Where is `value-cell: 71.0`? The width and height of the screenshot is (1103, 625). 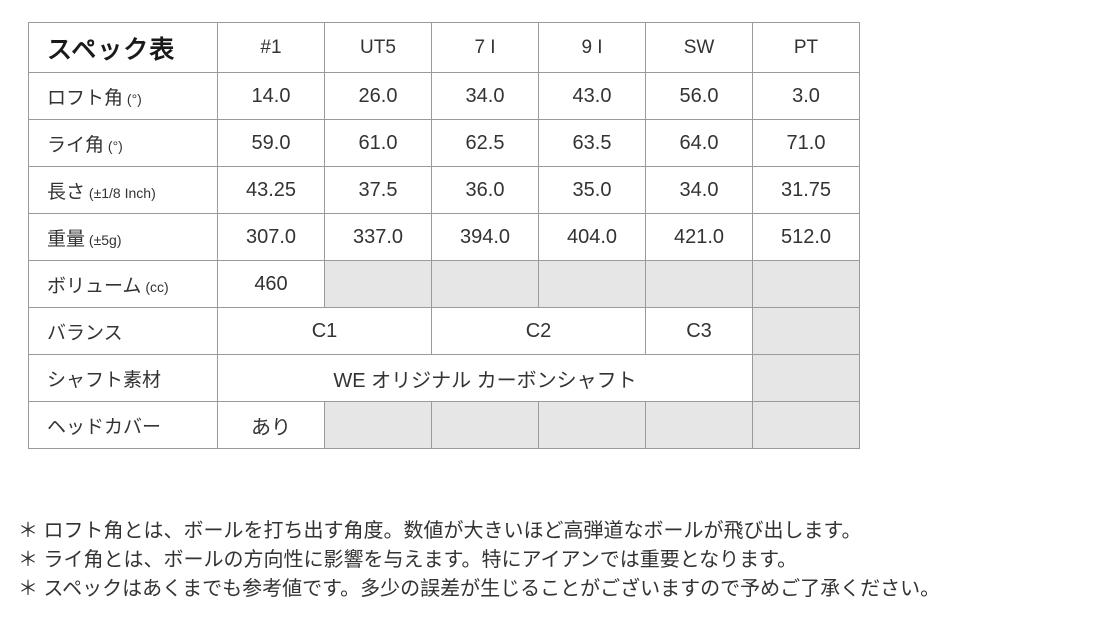
value-cell: 71.0 is located at coordinates (806, 143).